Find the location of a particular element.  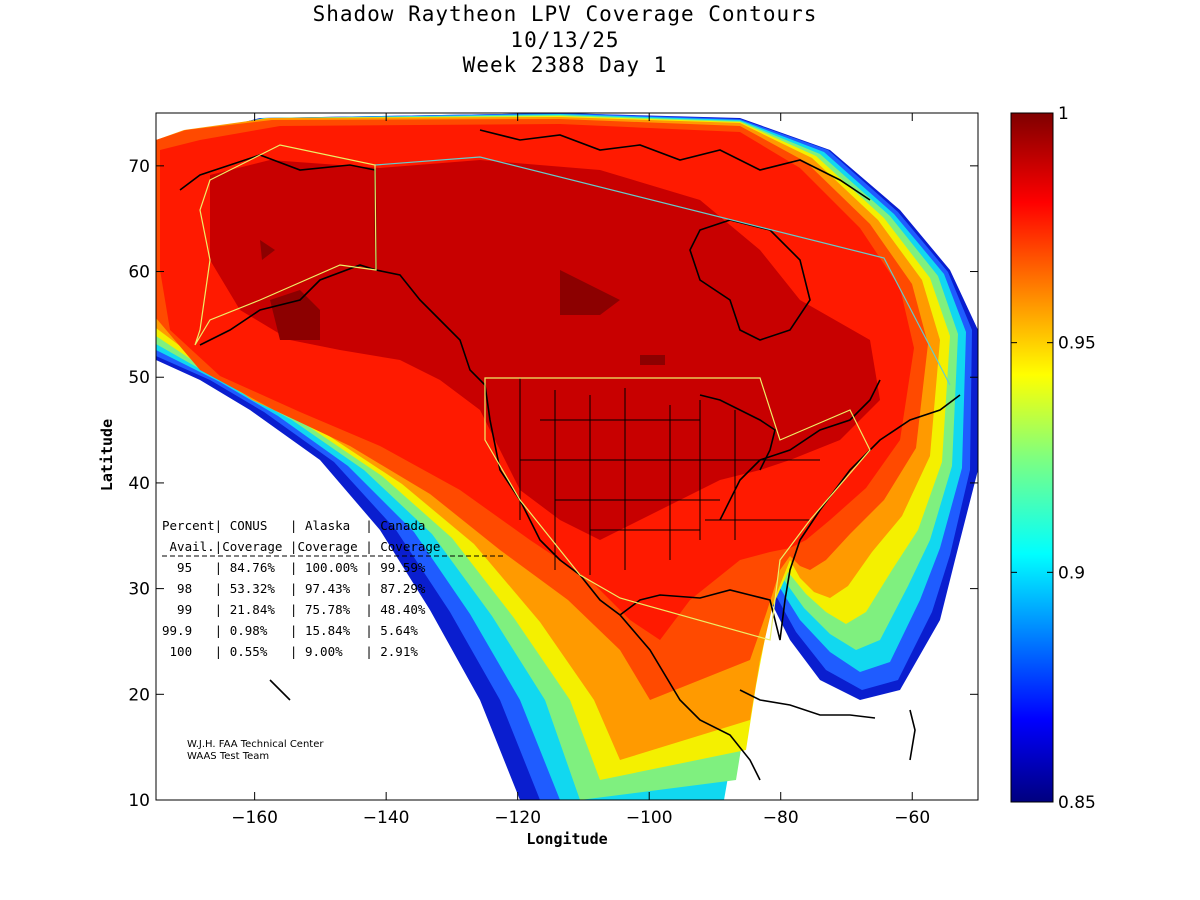

table-row: 95 | 84.76% | 100.00% | 99.59% is located at coordinates (294, 567).